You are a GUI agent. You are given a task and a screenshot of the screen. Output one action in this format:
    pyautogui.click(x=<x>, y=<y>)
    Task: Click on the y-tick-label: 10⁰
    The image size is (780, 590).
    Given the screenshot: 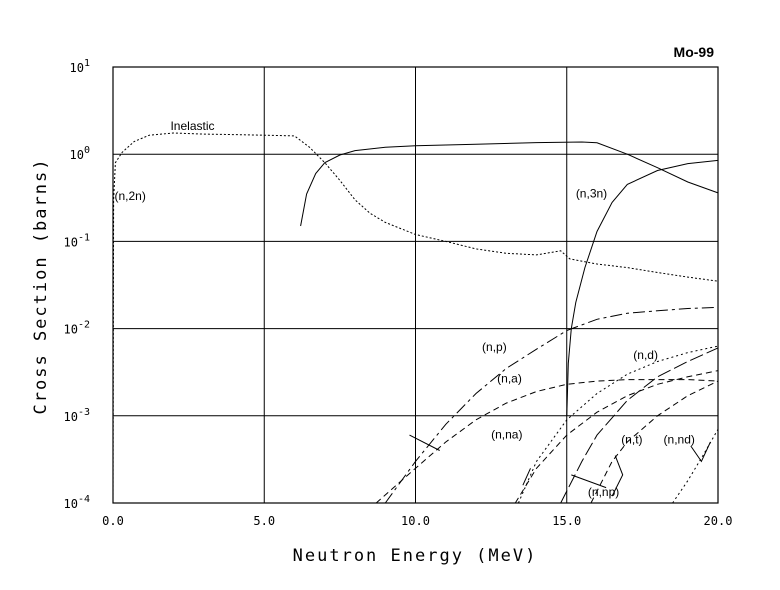 What is the action you would take?
    pyautogui.click(x=80, y=153)
    